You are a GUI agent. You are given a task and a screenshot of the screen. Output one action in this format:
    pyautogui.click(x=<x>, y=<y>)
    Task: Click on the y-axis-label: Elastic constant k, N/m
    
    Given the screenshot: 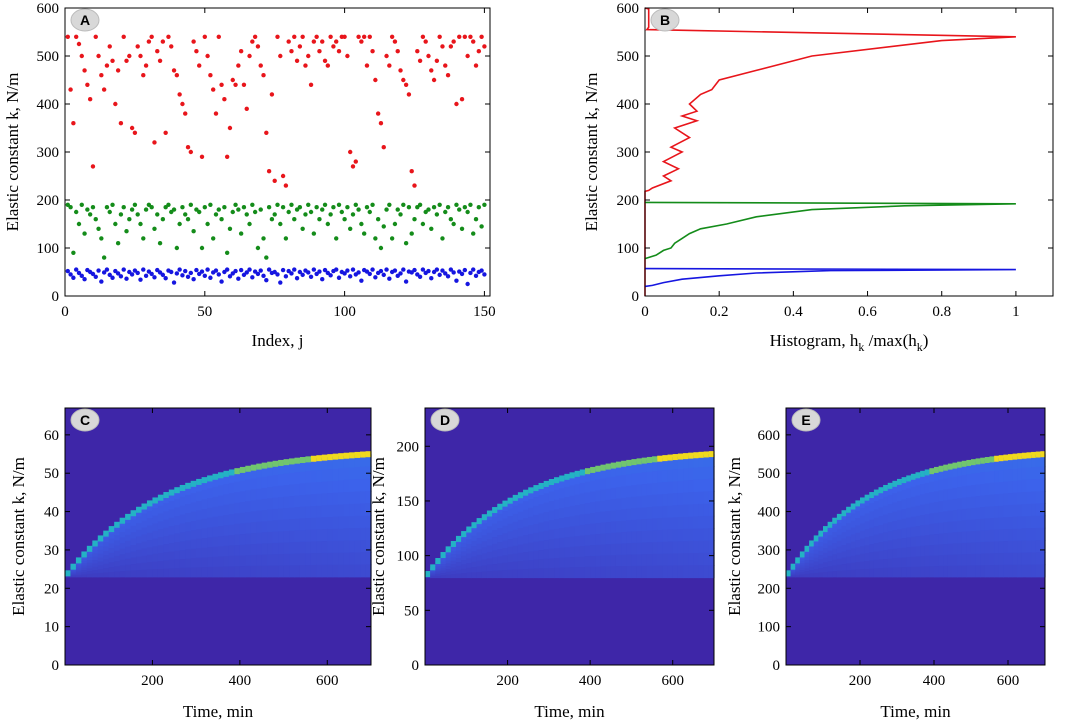 What is the action you would take?
    pyautogui.click(x=734, y=536)
    